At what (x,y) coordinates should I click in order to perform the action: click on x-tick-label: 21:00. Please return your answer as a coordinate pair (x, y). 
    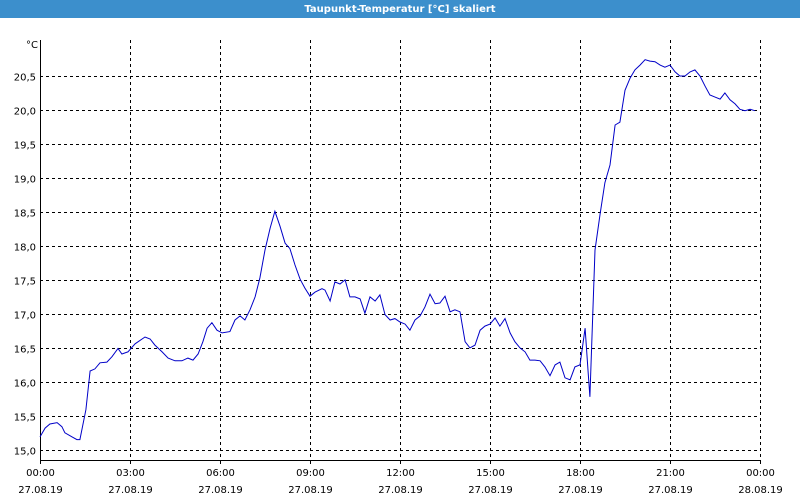
    Looking at the image, I should click on (670, 473).